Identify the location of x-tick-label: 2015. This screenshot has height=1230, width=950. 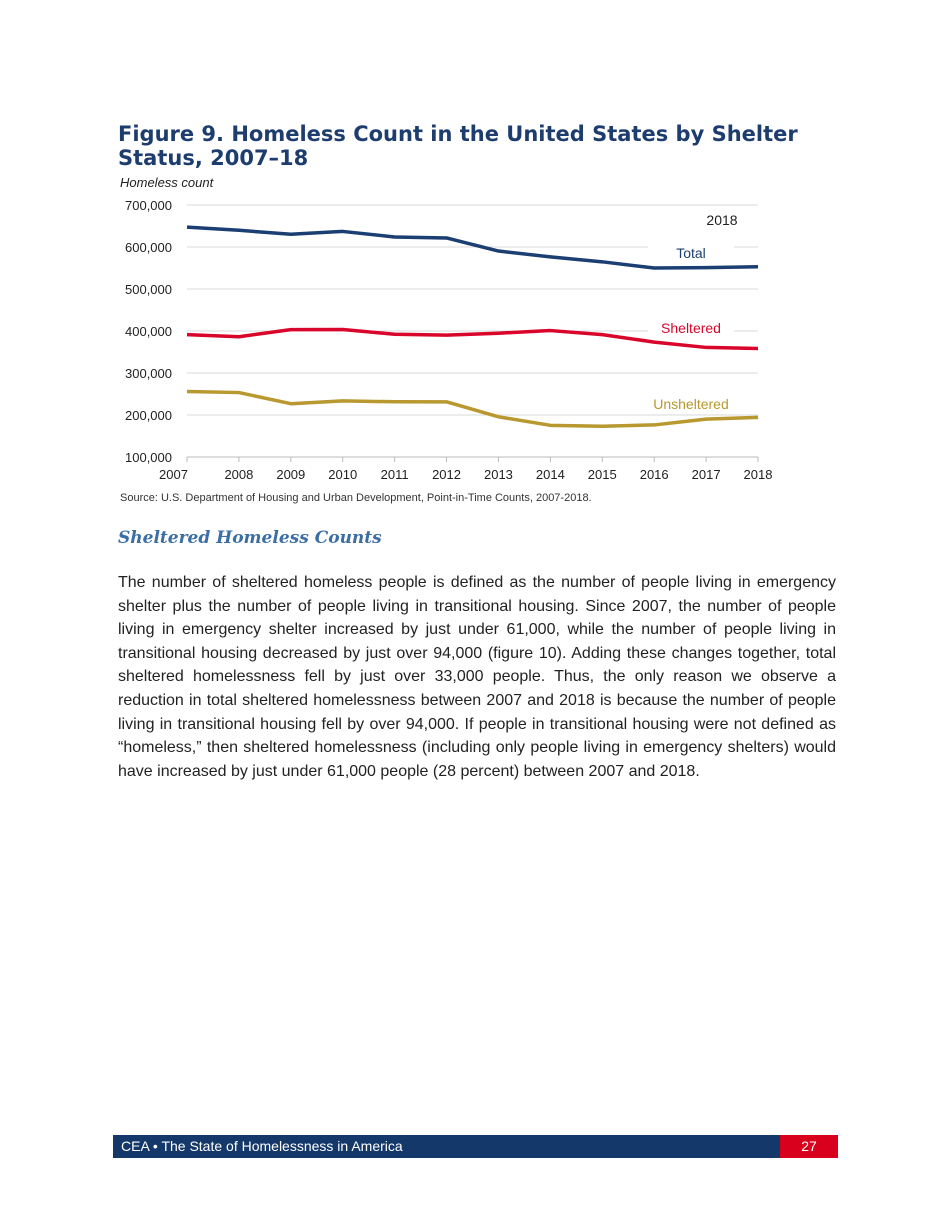
(602, 474).